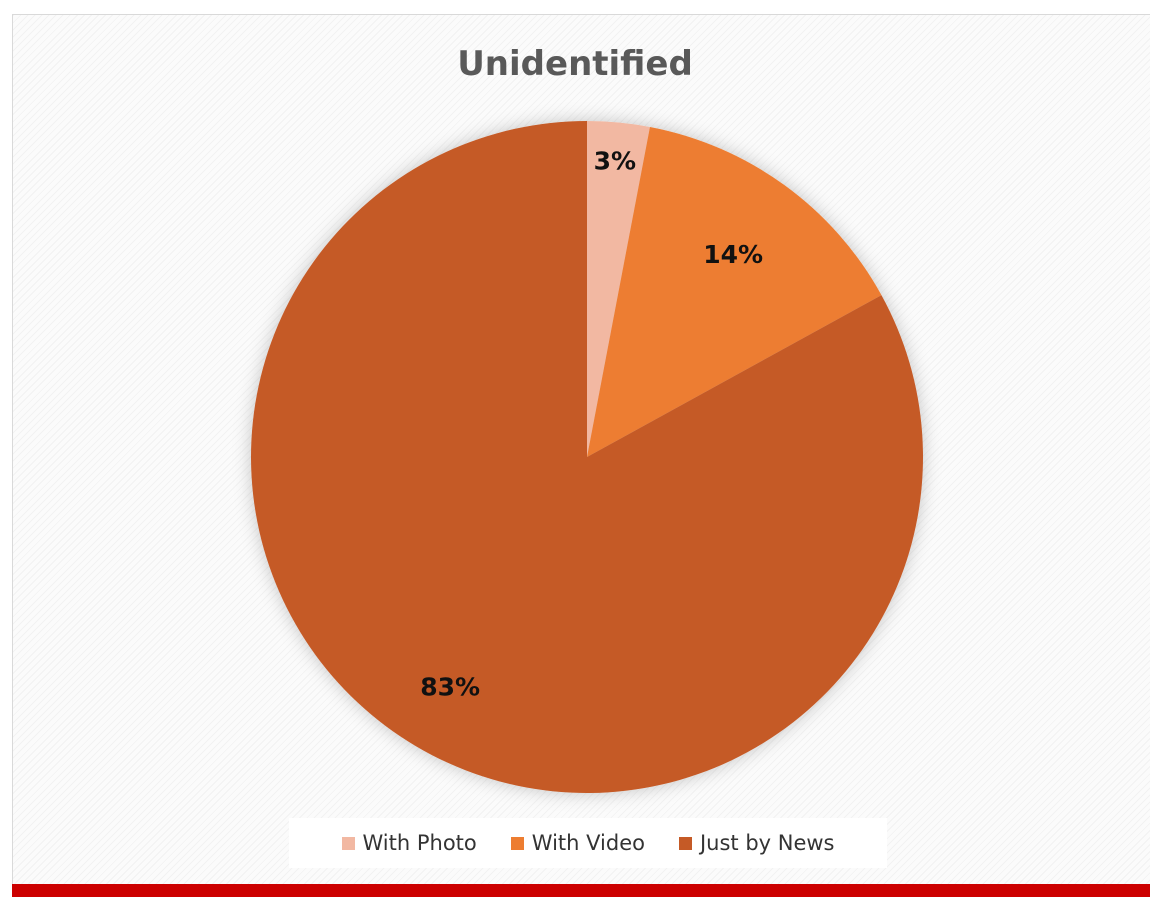  I want to click on legend-item-with-photo: With Photo, so click(409, 843).